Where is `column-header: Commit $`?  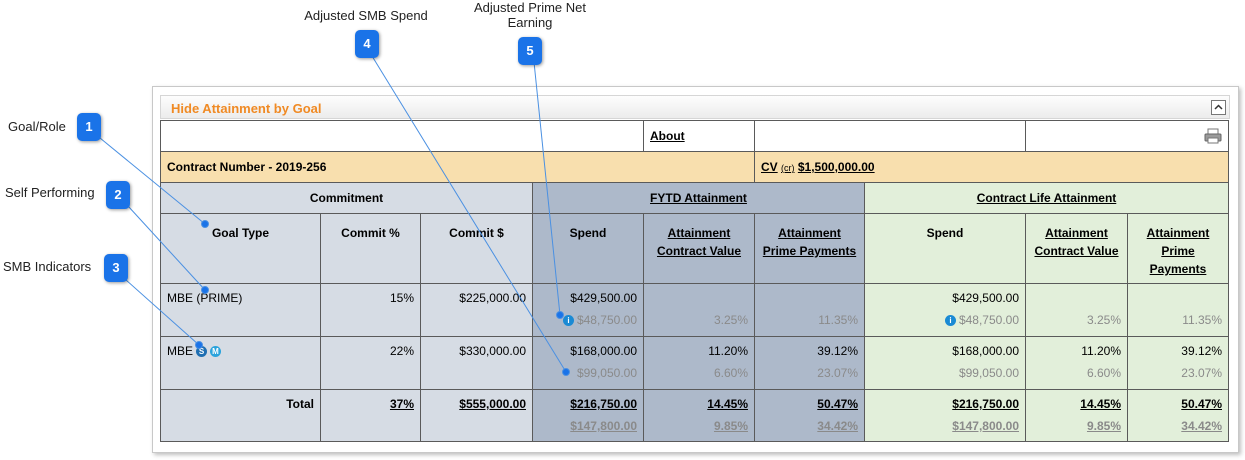
column-header: Commit $ is located at coordinates (476, 248).